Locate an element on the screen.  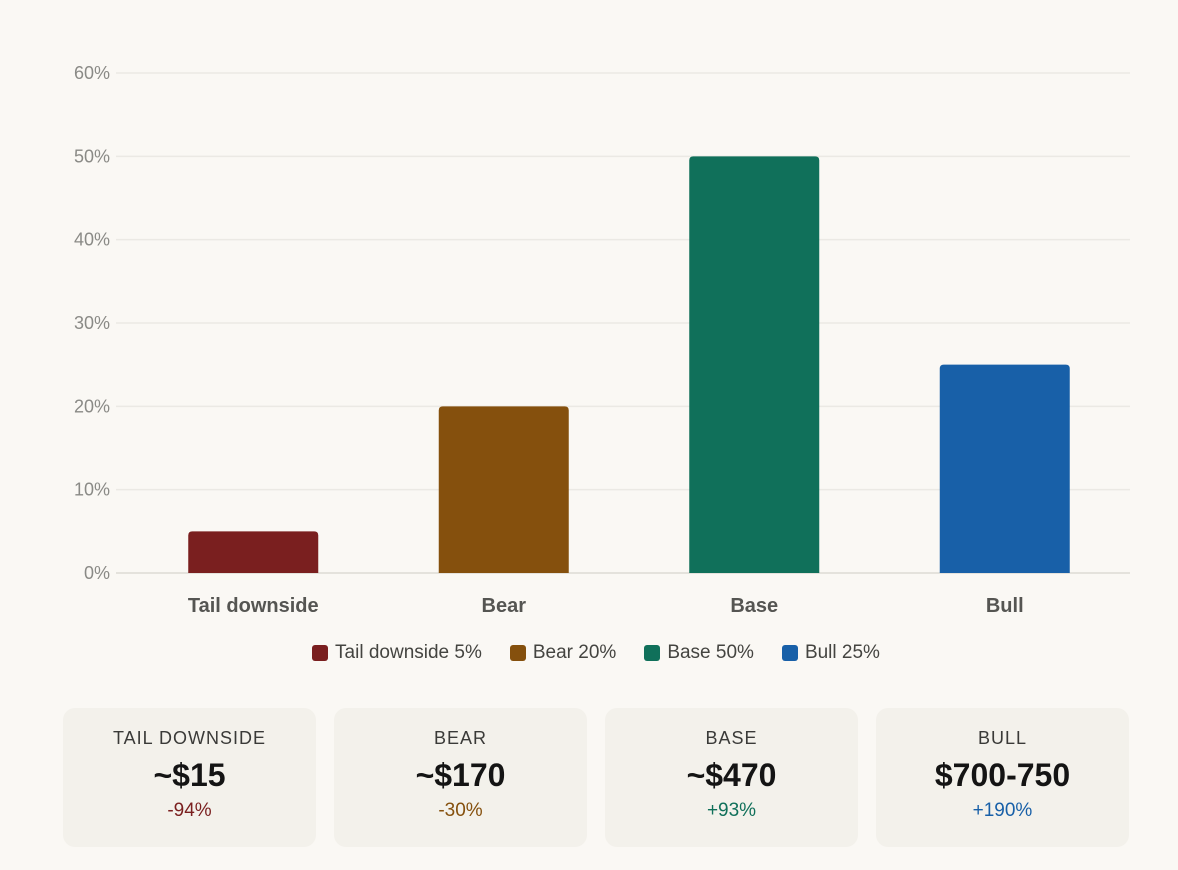
card-change: +190% is located at coordinates (1002, 810).